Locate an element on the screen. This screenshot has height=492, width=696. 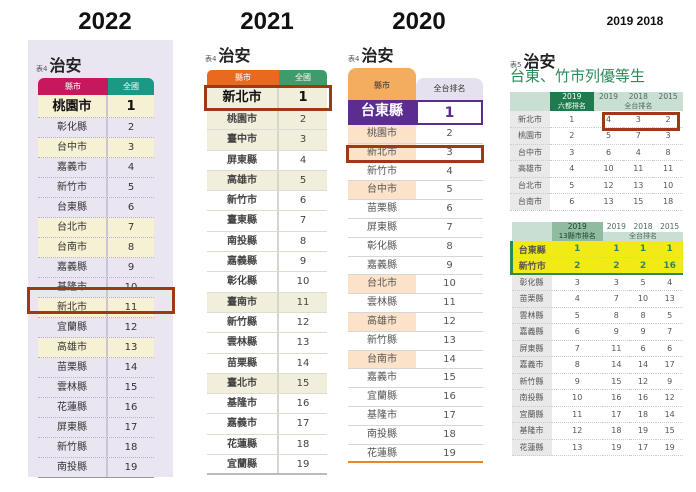
table-row-top: 台東縣 1 1 1 1 is located at coordinates (596, 249).